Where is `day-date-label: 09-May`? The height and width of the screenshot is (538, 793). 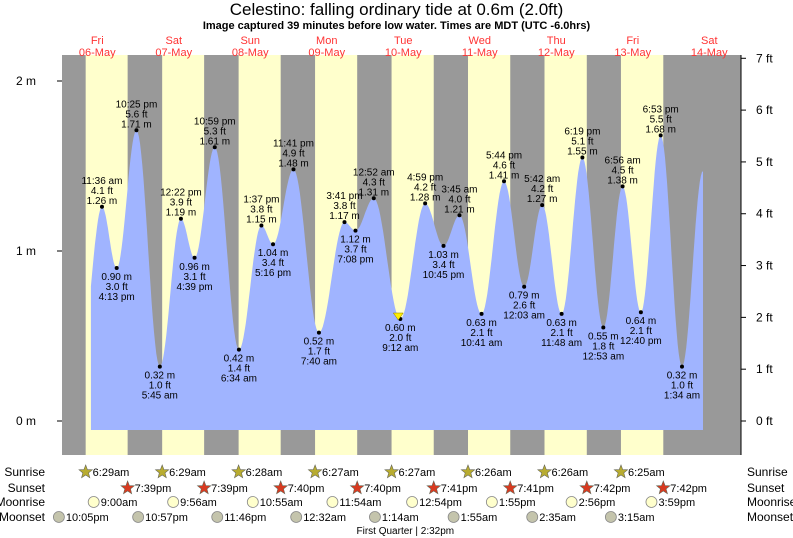 day-date-label: 09-May is located at coordinates (326, 53).